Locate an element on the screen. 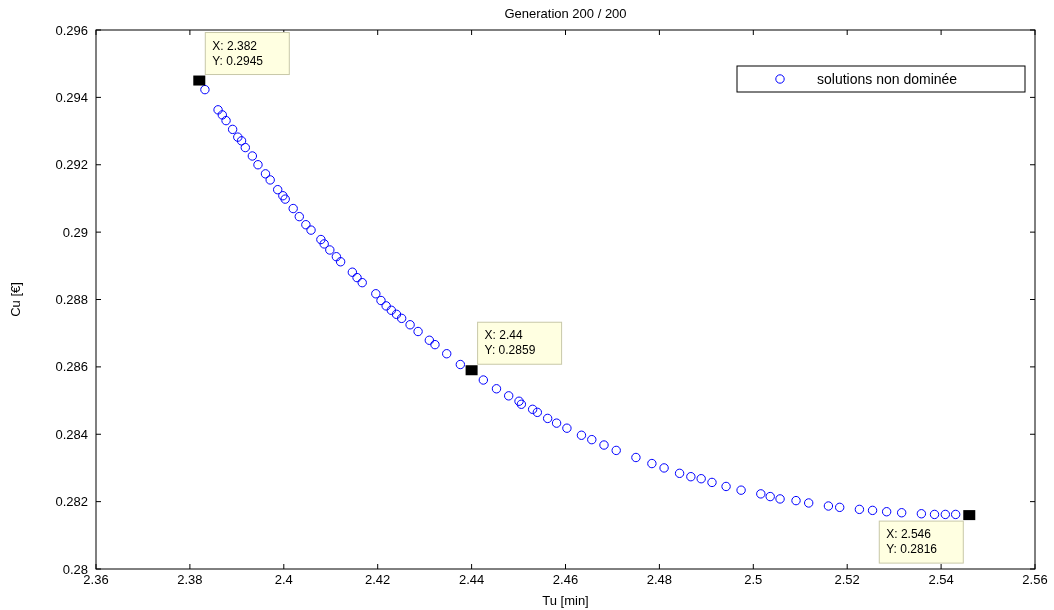 The width and height of the screenshot is (1054, 610). x-tick-label: 2.5 is located at coordinates (753, 579).